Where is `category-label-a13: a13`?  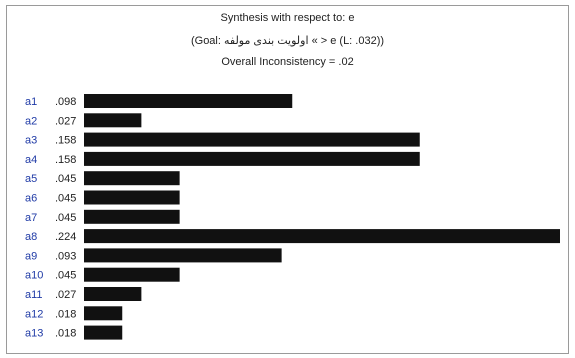
category-label-a13: a13 is located at coordinates (34, 334).